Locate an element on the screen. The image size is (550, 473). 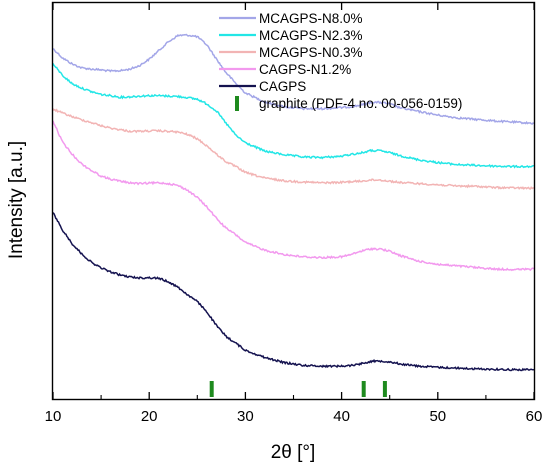
legend-label-2: MCAGPS-N2.3% is located at coordinates (311, 35).